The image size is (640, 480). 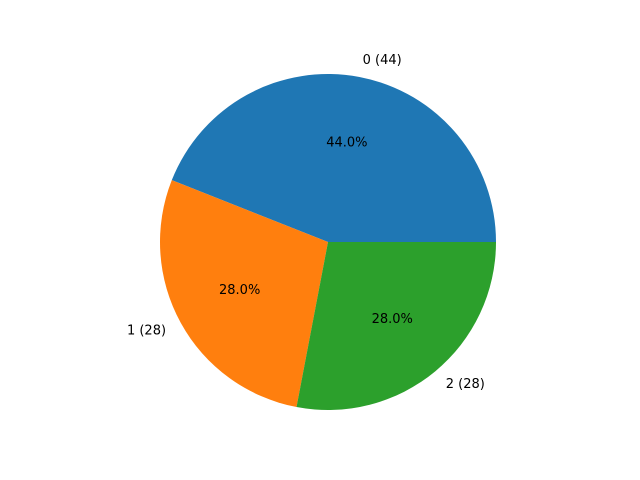 I want to click on slice-label: 2 (28), so click(x=465, y=384).